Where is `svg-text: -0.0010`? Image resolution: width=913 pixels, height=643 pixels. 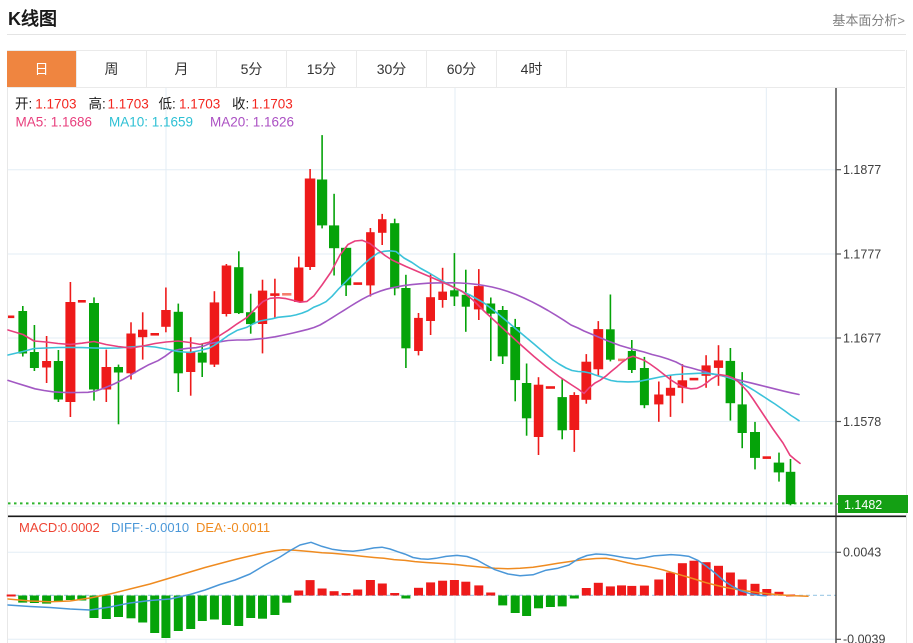 svg-text: -0.0010 is located at coordinates (167, 527).